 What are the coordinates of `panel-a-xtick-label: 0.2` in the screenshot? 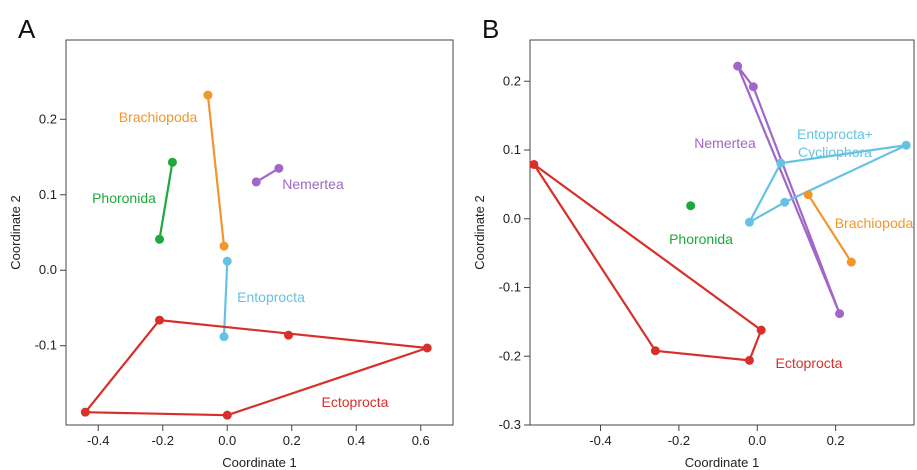 It's located at (292, 440).